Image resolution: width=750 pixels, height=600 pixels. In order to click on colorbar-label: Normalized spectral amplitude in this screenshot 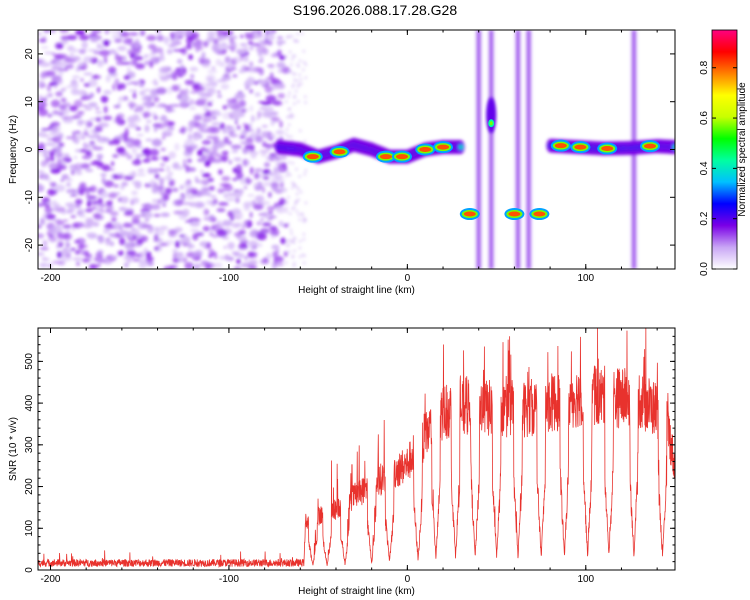, I will do `click(742, 149)`.